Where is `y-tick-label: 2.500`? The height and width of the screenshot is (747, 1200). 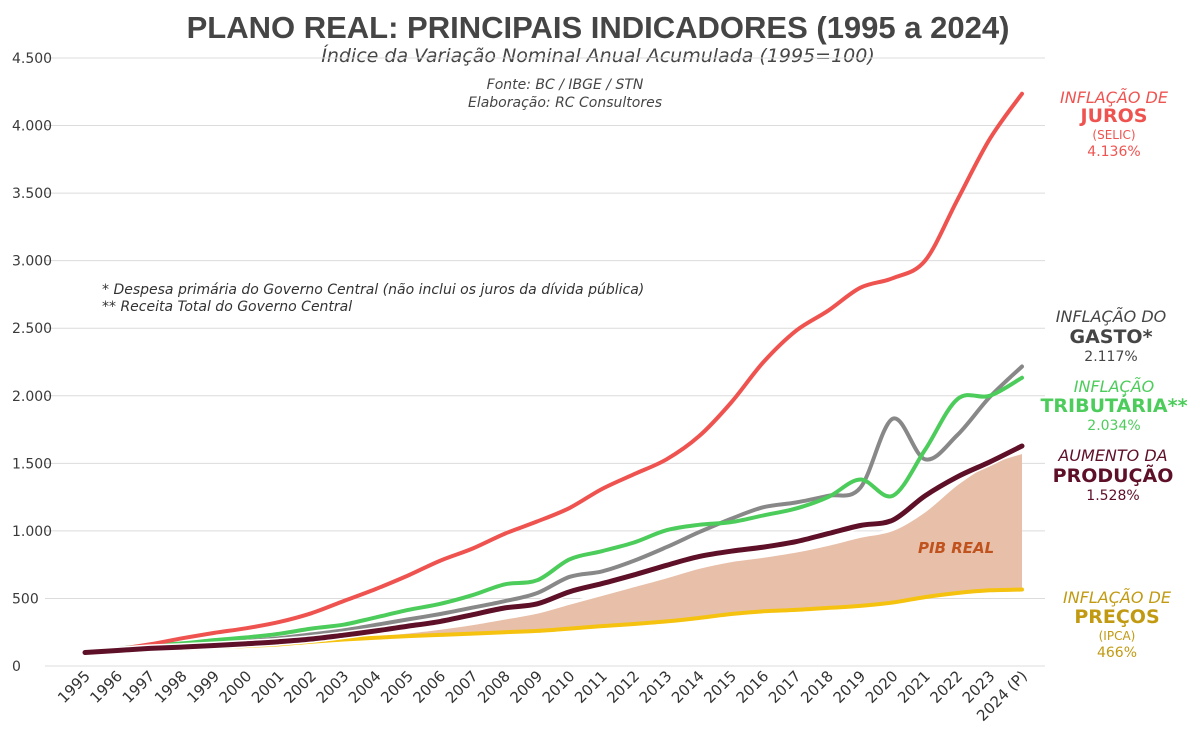
y-tick-label: 2.500 is located at coordinates (32, 329).